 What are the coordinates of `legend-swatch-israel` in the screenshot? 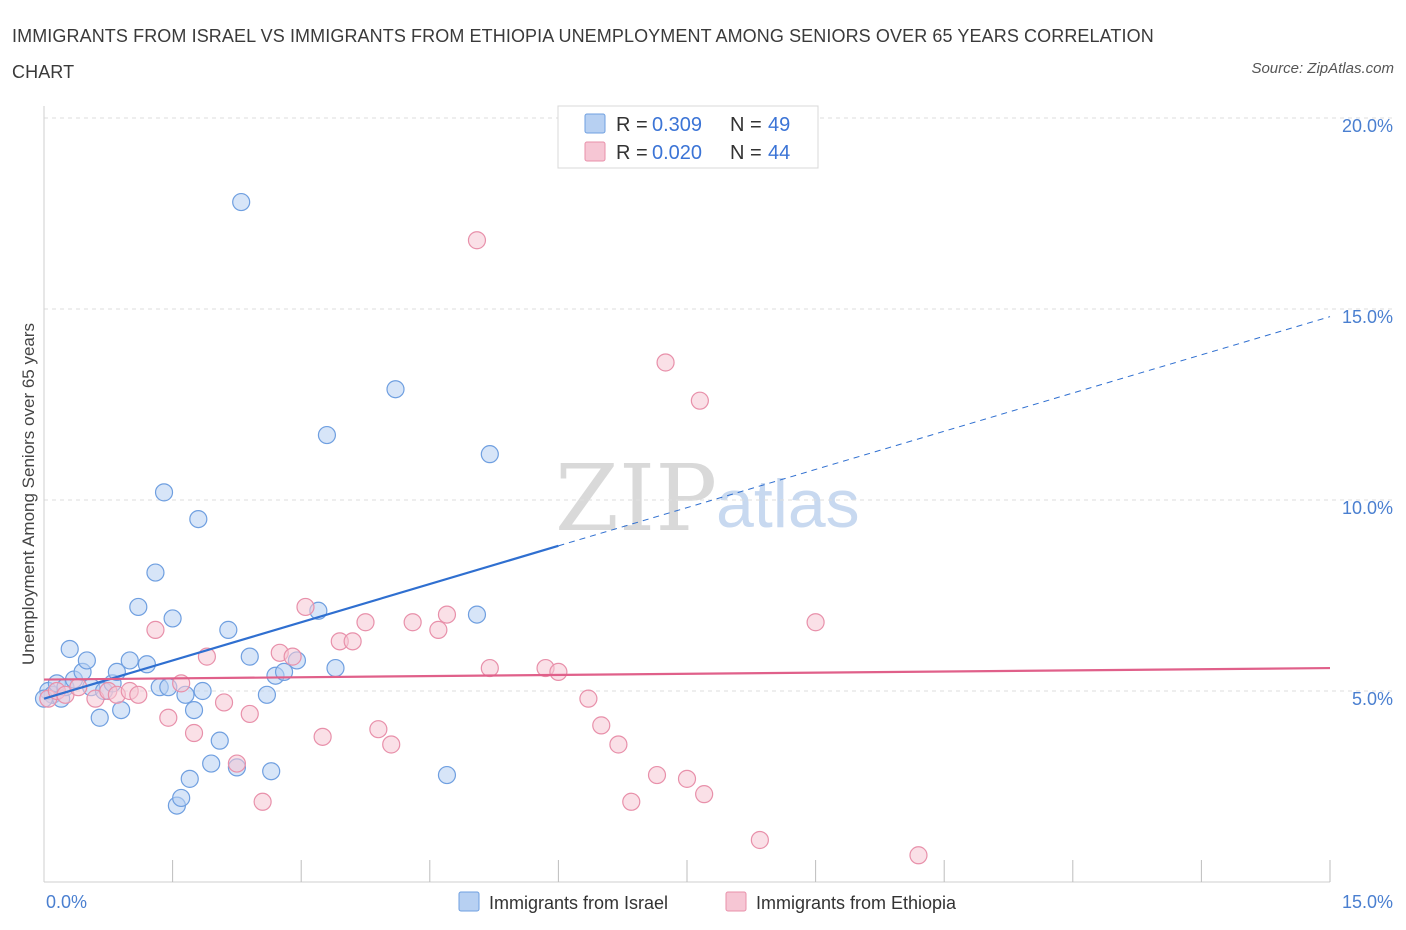 It's located at (595, 123).